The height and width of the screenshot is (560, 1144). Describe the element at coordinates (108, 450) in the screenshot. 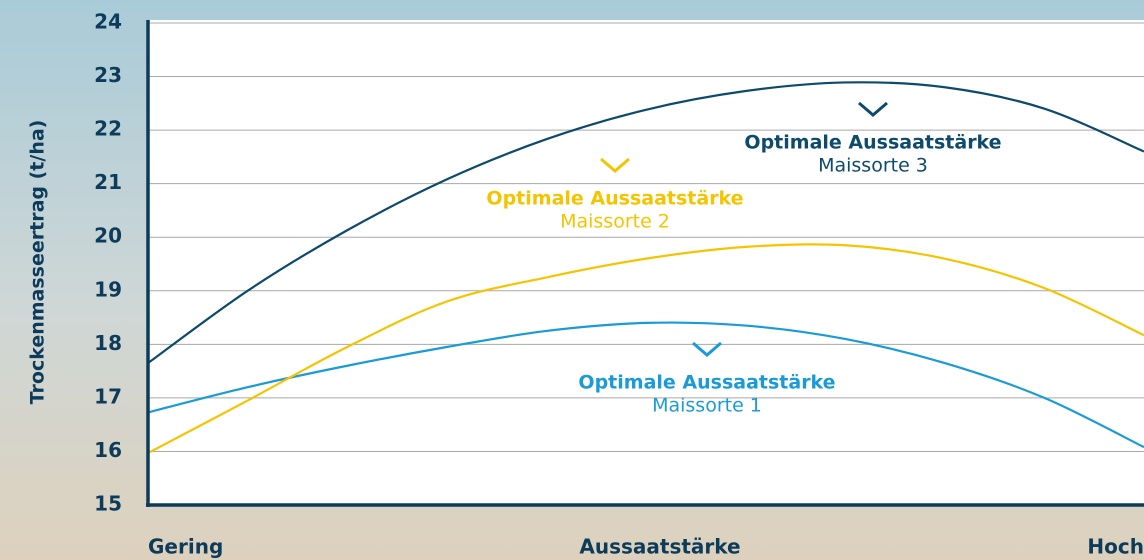

I see `y-tick-label: 16` at that location.